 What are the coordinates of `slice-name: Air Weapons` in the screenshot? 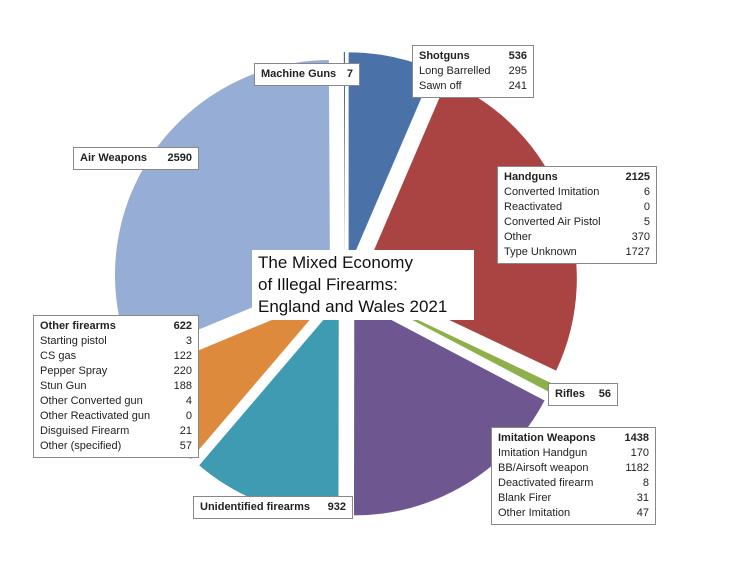 It's located at (114, 158).